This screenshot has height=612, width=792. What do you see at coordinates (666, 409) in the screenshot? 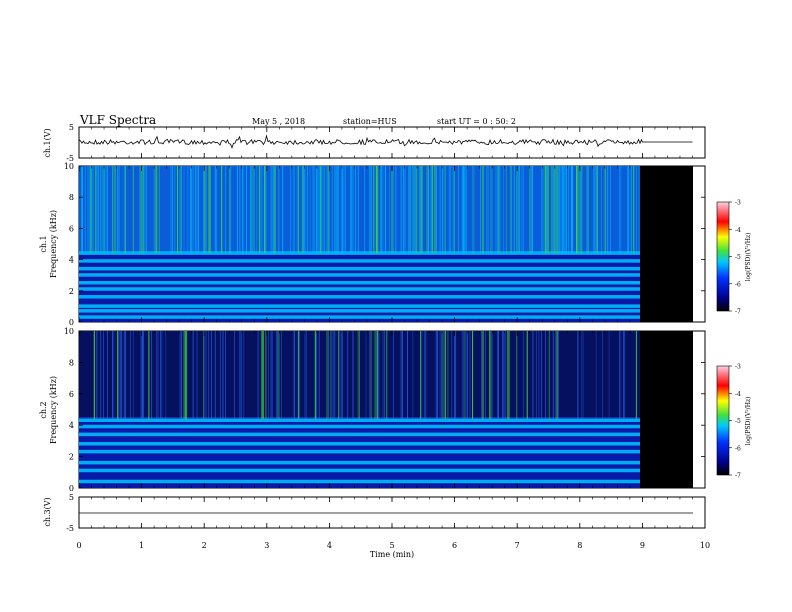
I see `ch2-no-data-block` at bounding box center [666, 409].